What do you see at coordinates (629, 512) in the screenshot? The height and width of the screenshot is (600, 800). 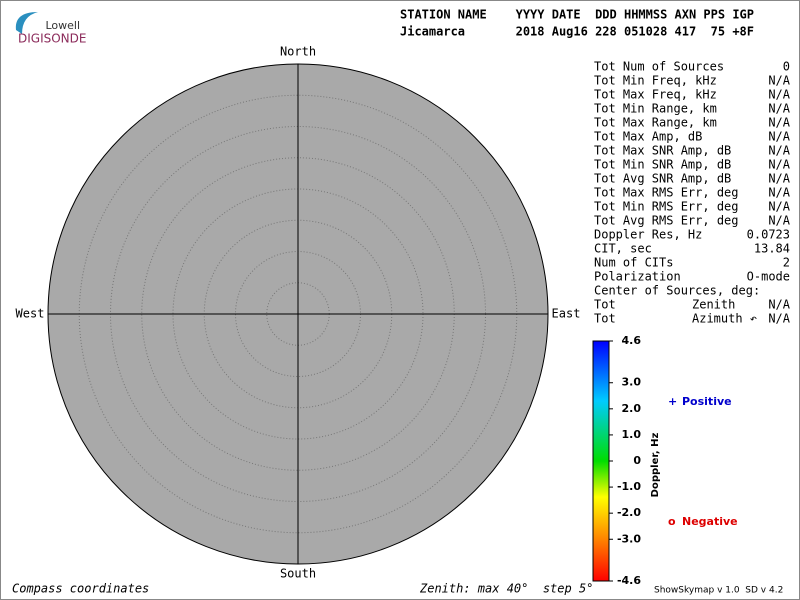 I see `colorbar-tick-label: -2.0` at bounding box center [629, 512].